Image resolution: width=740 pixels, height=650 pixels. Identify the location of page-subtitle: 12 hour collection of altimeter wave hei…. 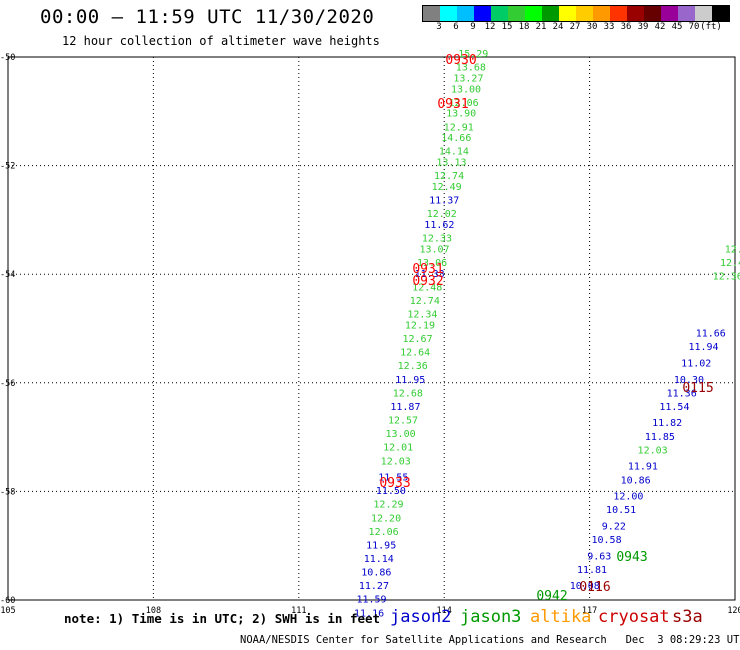
(221, 41).